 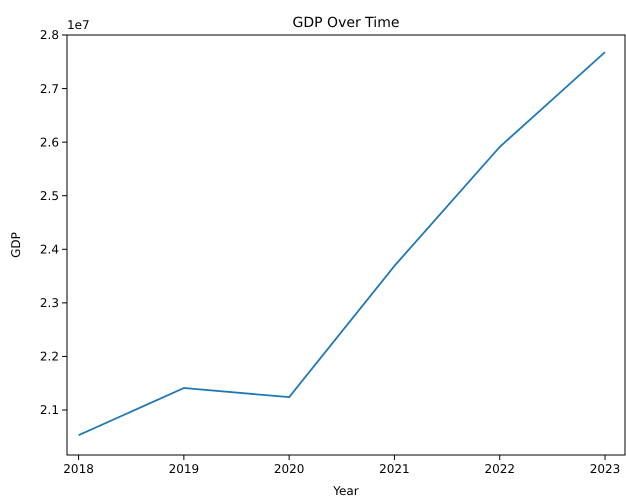 What do you see at coordinates (184, 469) in the screenshot?
I see `x-tick-label: 2019` at bounding box center [184, 469].